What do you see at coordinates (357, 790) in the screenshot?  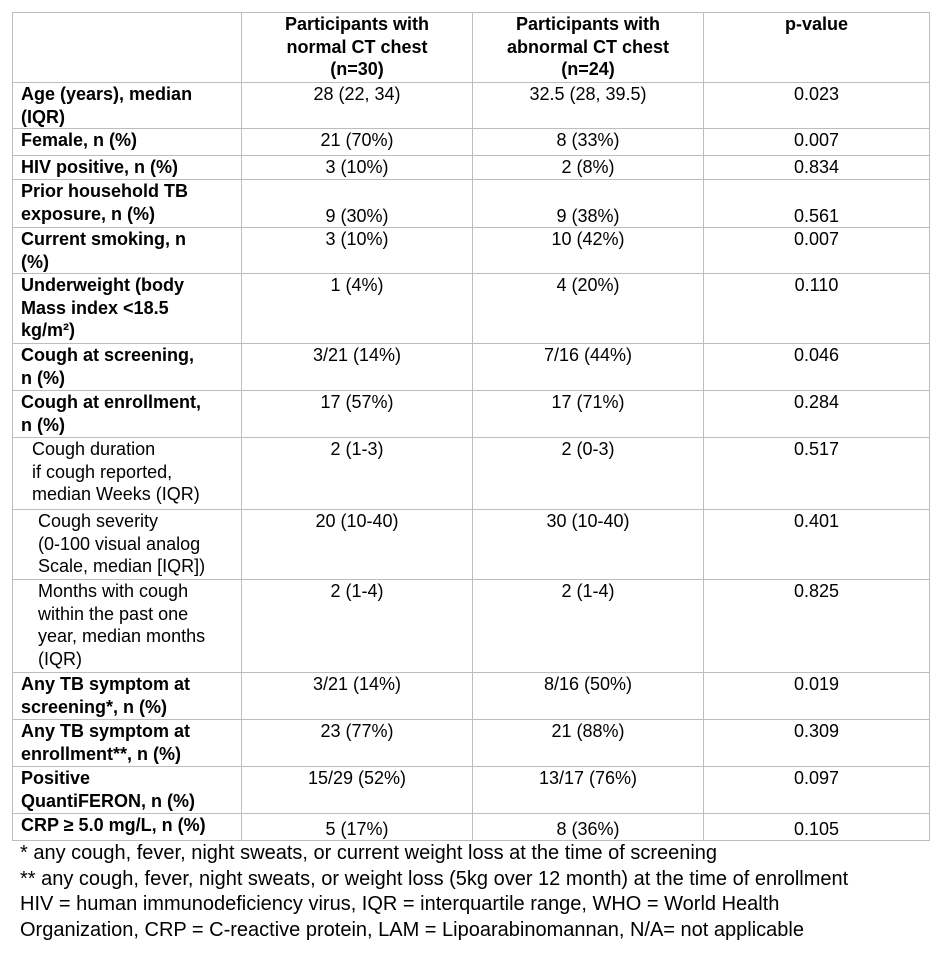 I see `cell: 15/29 (52%)` at bounding box center [357, 790].